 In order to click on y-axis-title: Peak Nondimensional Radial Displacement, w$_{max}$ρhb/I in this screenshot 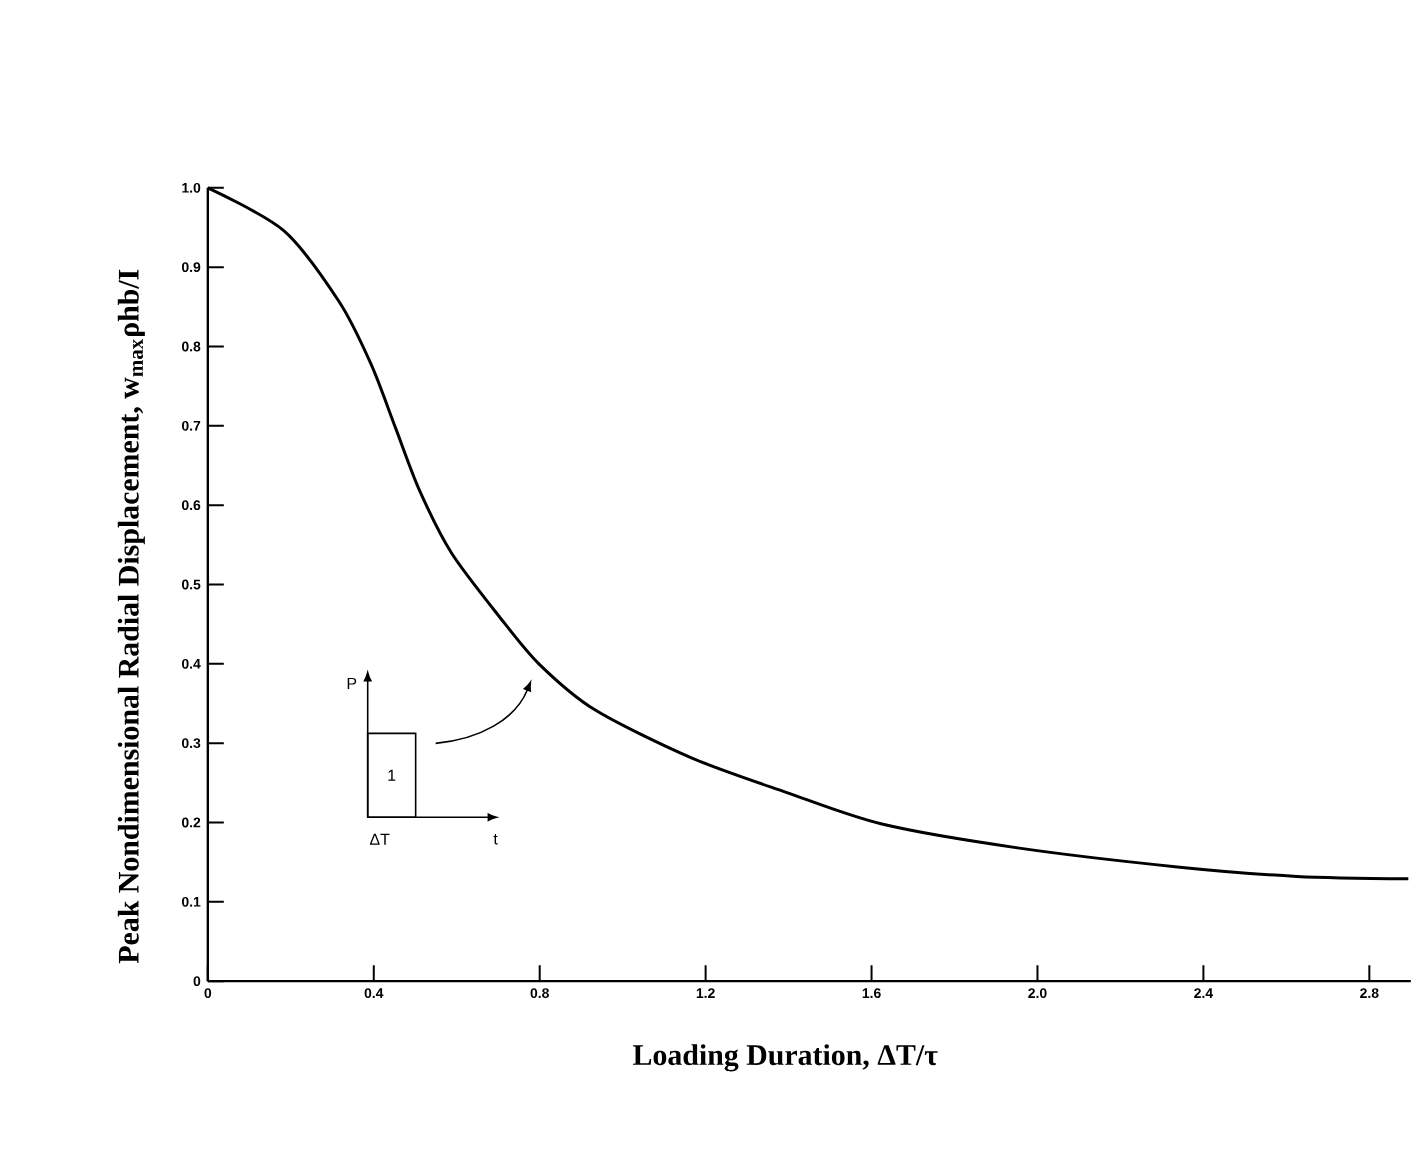, I will do `click(131, 617)`.